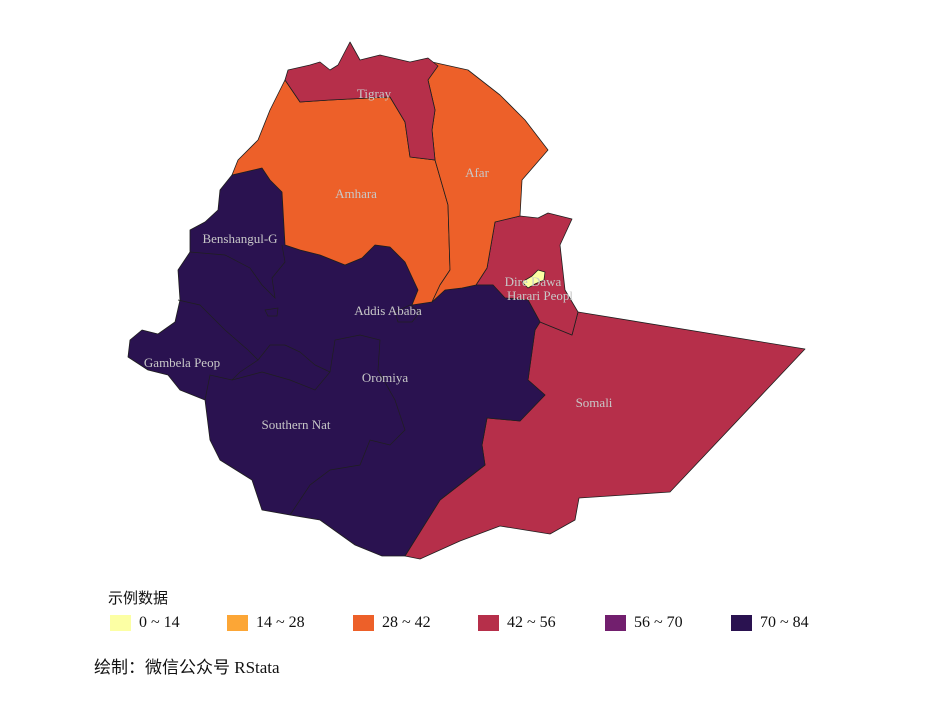 The image size is (932, 714). I want to click on caption: 绘制：微信公众号 RStata, so click(187, 667).